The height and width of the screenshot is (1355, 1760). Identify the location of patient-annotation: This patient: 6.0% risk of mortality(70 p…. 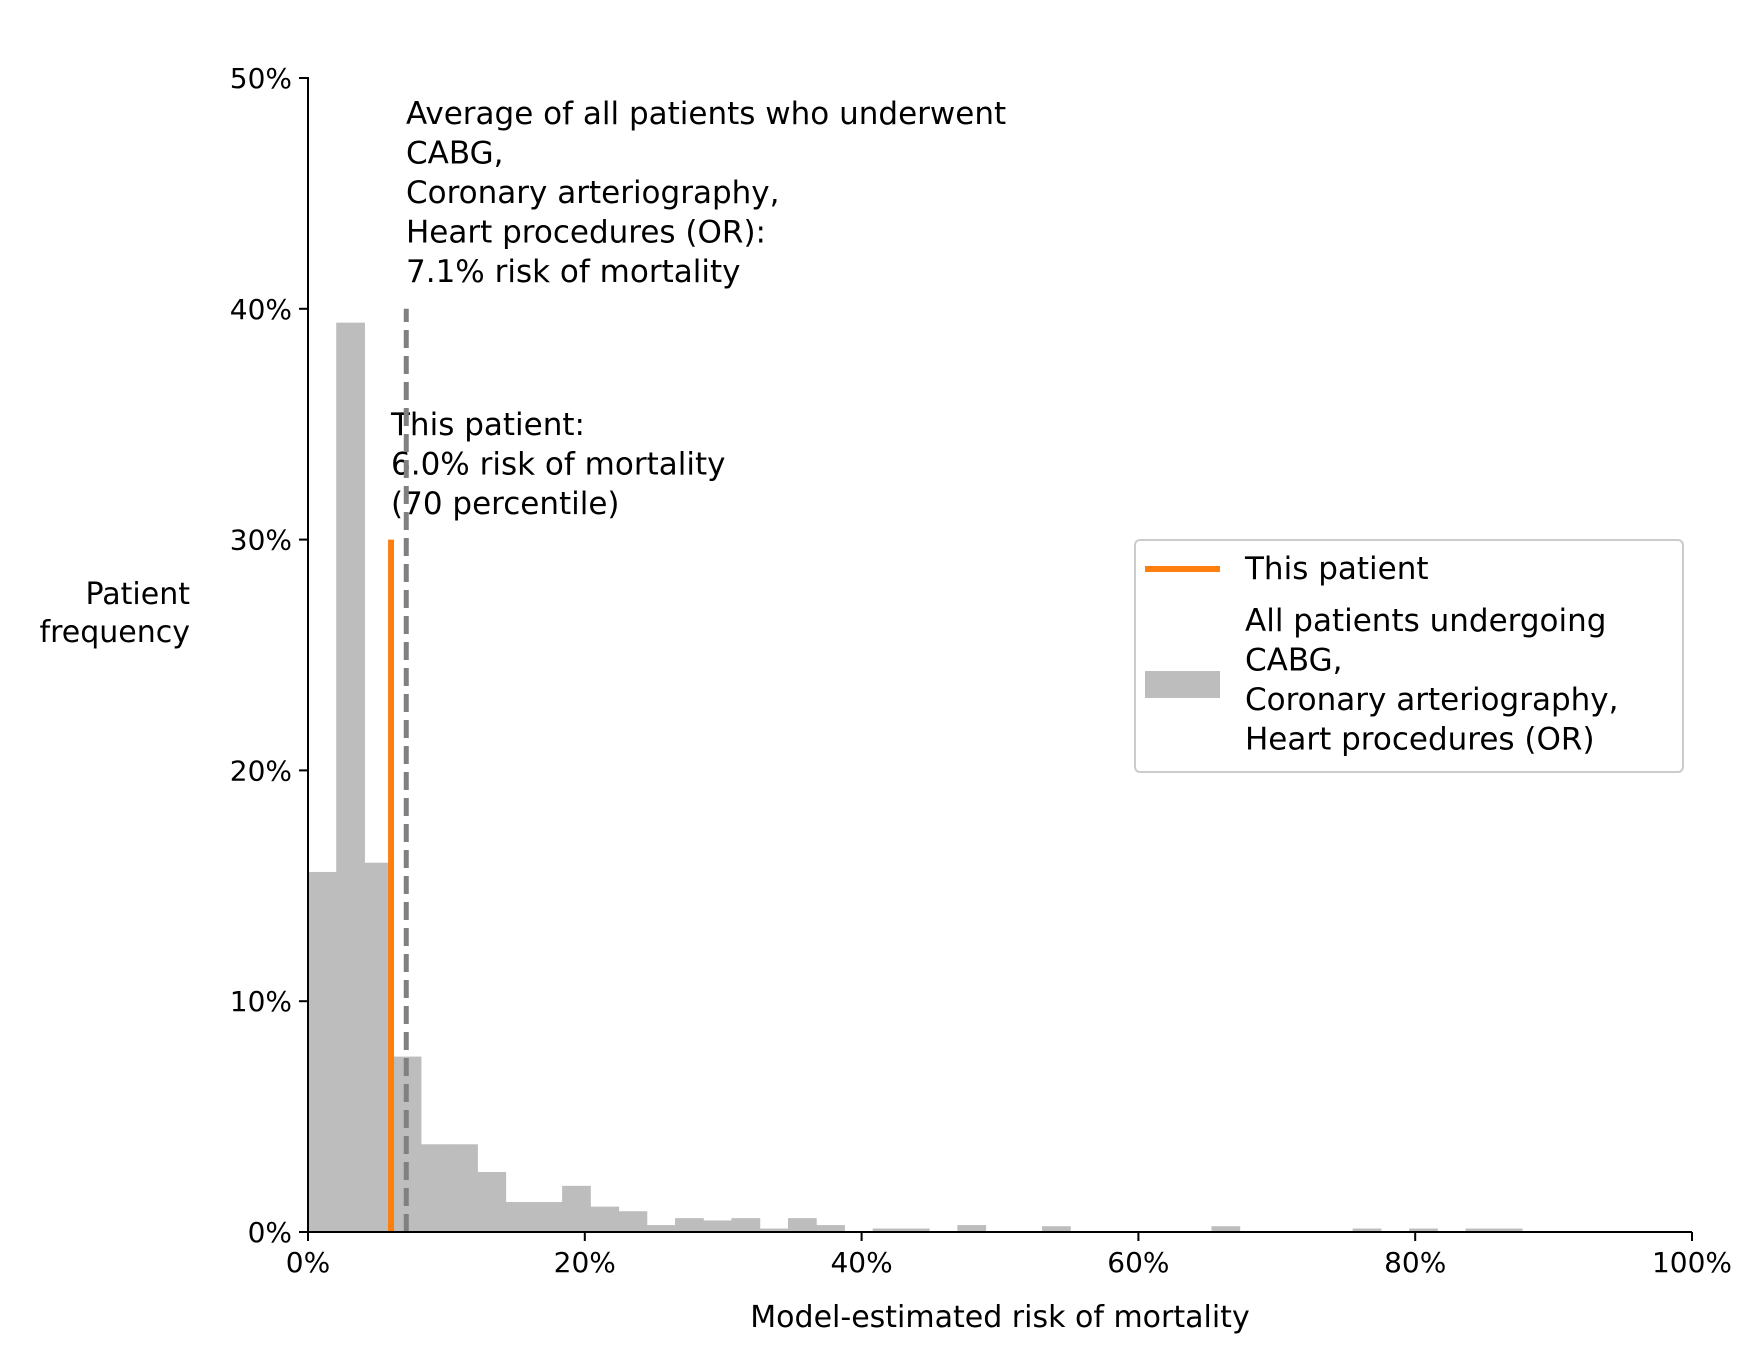
(582, 470).